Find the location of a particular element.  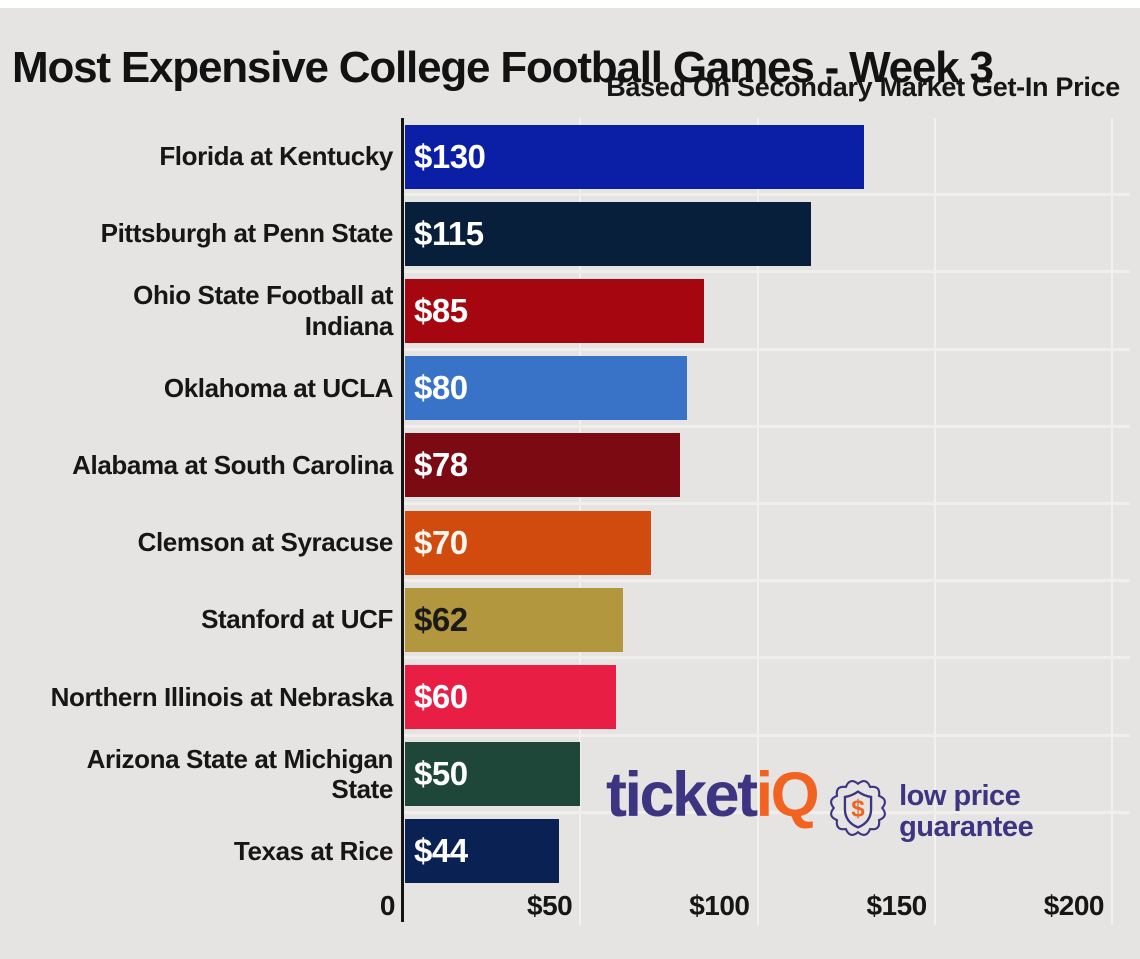

category-label: Texas at Rice is located at coordinates (196, 851).